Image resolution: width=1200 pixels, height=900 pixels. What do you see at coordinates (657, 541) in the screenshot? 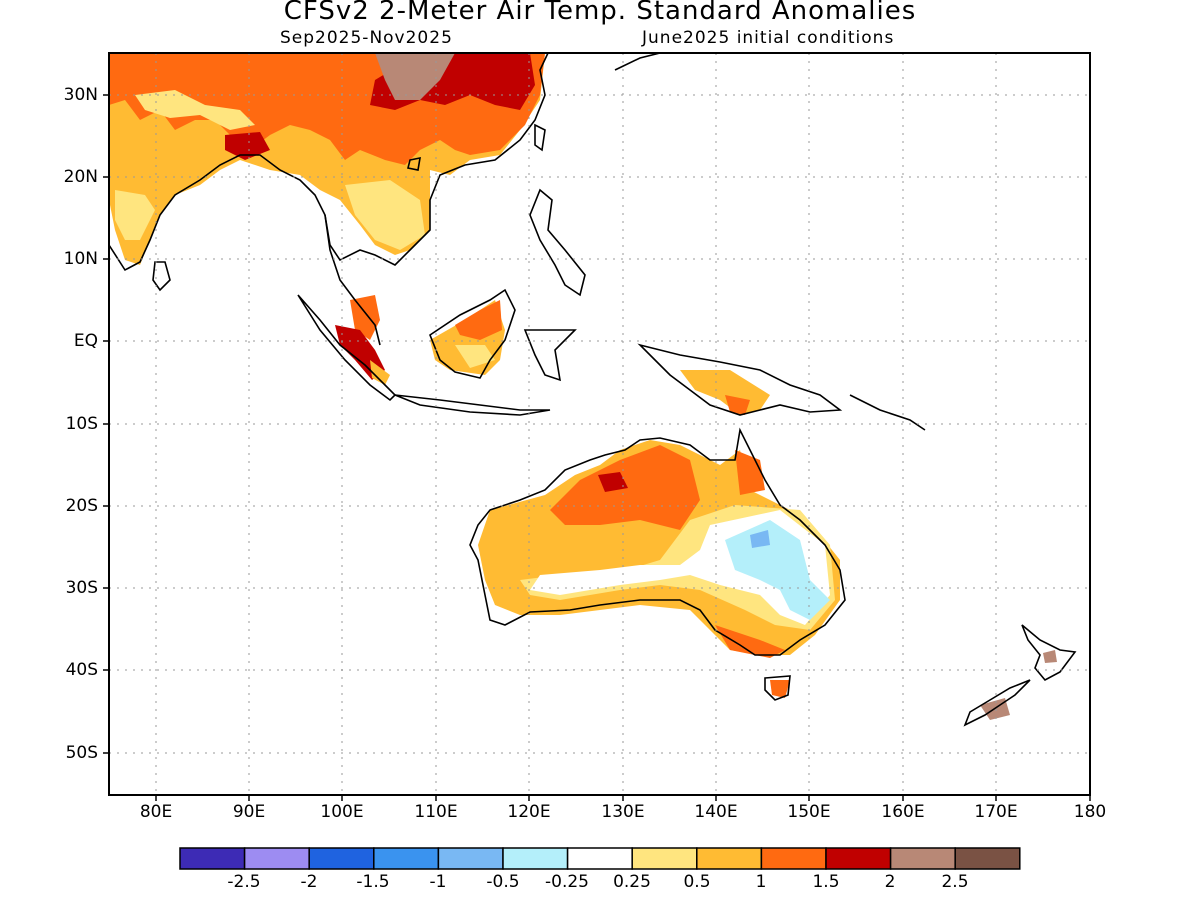
I see `coast-australia` at bounding box center [657, 541].